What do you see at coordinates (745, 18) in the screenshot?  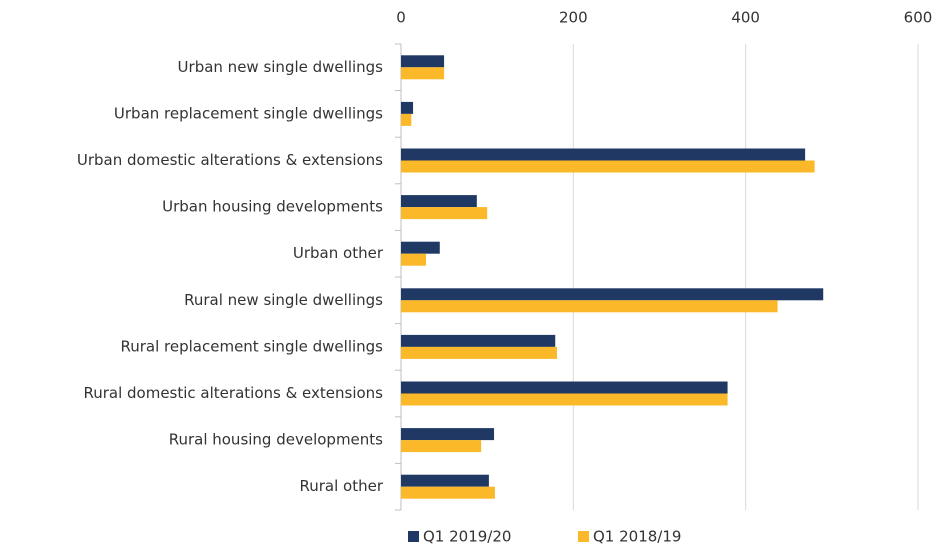 I see `x-tick-label: 400` at bounding box center [745, 18].